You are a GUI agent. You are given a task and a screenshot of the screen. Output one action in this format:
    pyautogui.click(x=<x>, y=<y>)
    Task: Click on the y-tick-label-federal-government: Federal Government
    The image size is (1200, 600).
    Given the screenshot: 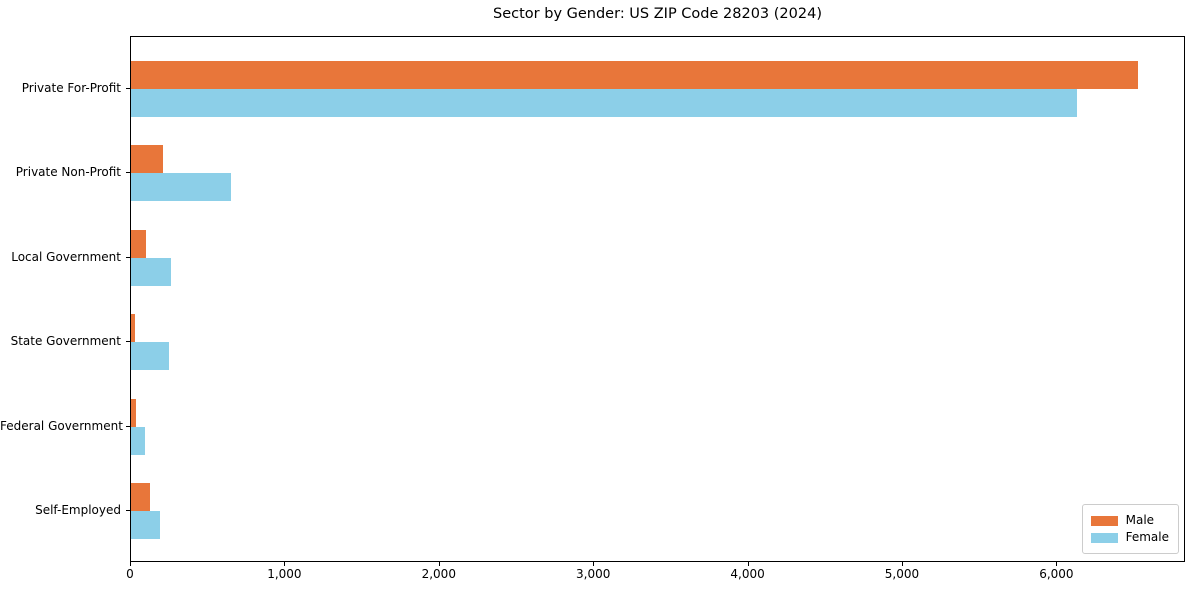 What is the action you would take?
    pyautogui.click(x=61, y=425)
    